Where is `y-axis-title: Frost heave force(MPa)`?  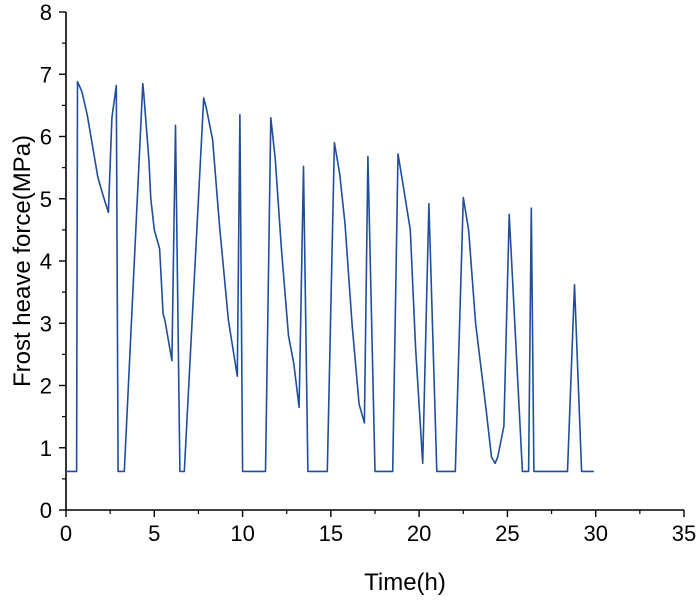
y-axis-title: Frost heave force(MPa) is located at coordinates (22, 261).